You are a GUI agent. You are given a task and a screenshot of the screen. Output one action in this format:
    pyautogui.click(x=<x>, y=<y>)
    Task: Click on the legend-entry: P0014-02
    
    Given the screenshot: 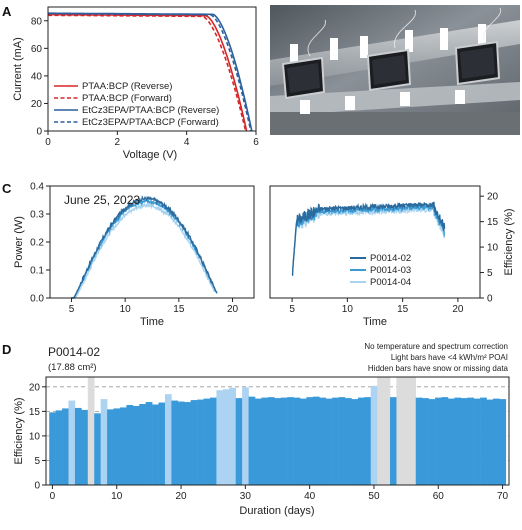 What is the action you would take?
    pyautogui.click(x=390, y=258)
    